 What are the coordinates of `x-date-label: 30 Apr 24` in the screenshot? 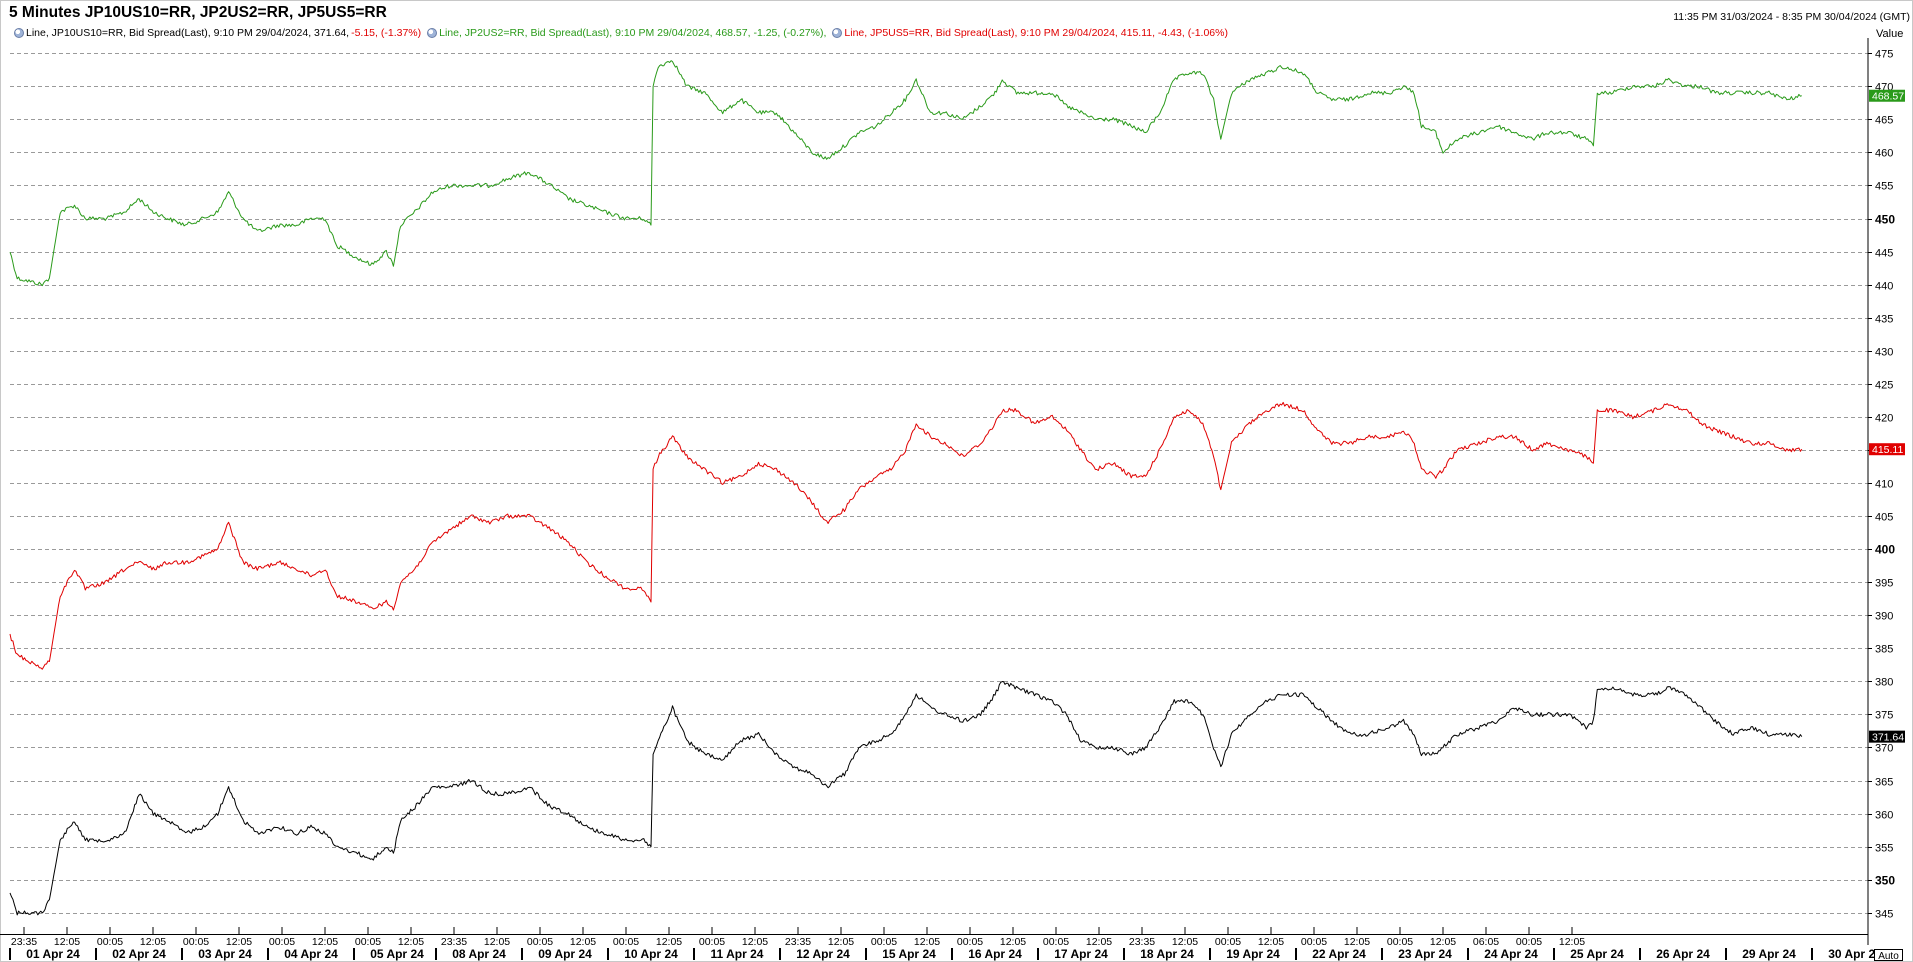 It's located at (1855, 954).